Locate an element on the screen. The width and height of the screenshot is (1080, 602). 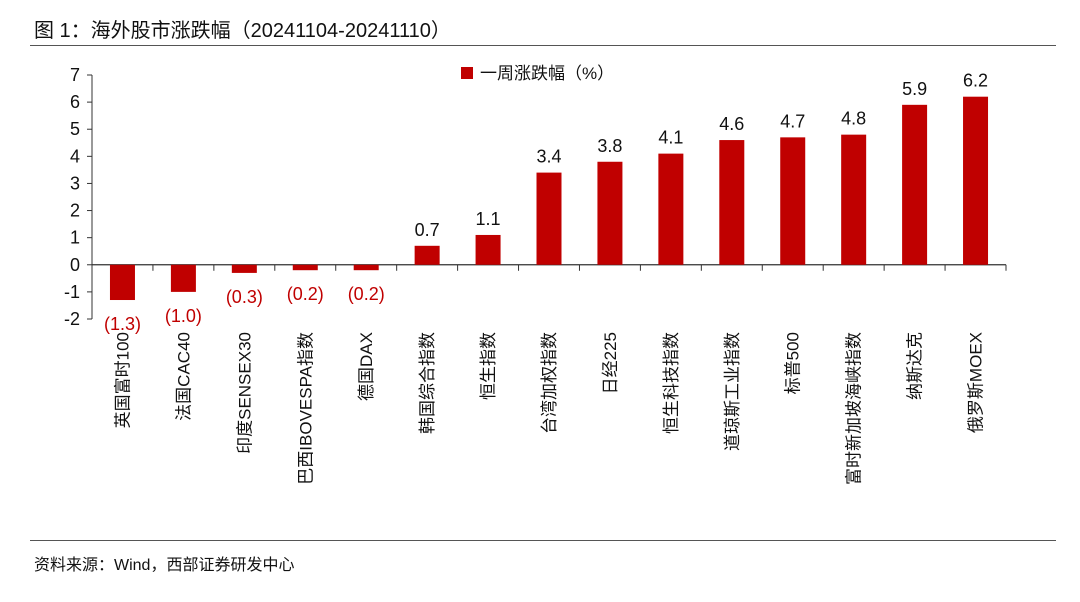
y-tick-label: 6 is located at coordinates (75, 102).